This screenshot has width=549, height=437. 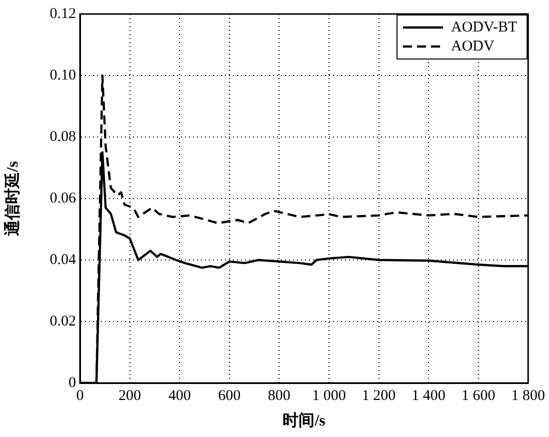 I want to click on x-tick-label: 600, so click(x=229, y=396).